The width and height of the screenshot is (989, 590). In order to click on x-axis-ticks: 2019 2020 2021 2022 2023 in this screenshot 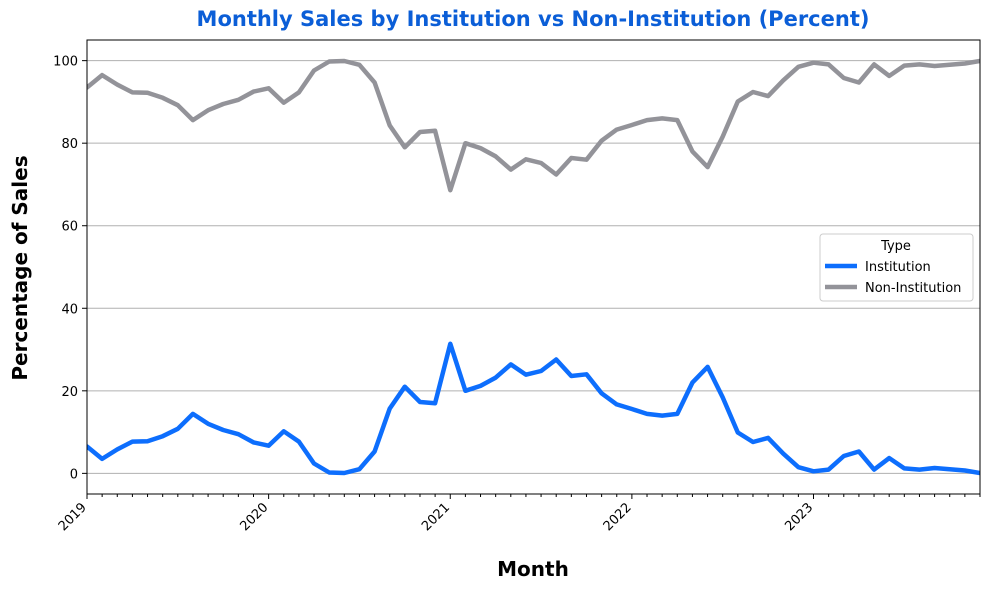, I will do `click(518, 514)`.